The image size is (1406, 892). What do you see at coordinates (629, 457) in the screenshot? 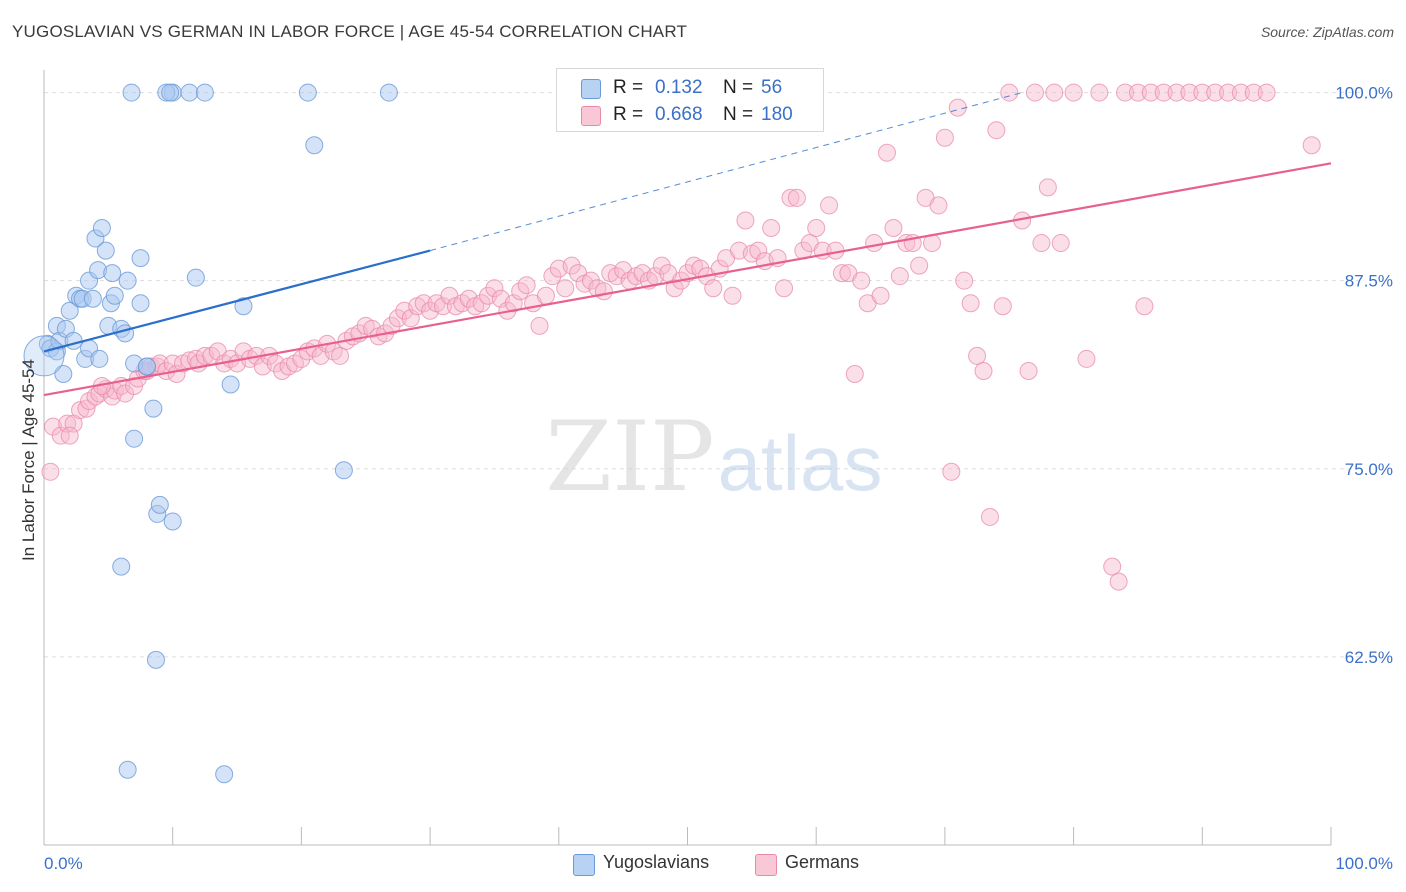
I see `watermark-zip: ZIP` at bounding box center [629, 457].